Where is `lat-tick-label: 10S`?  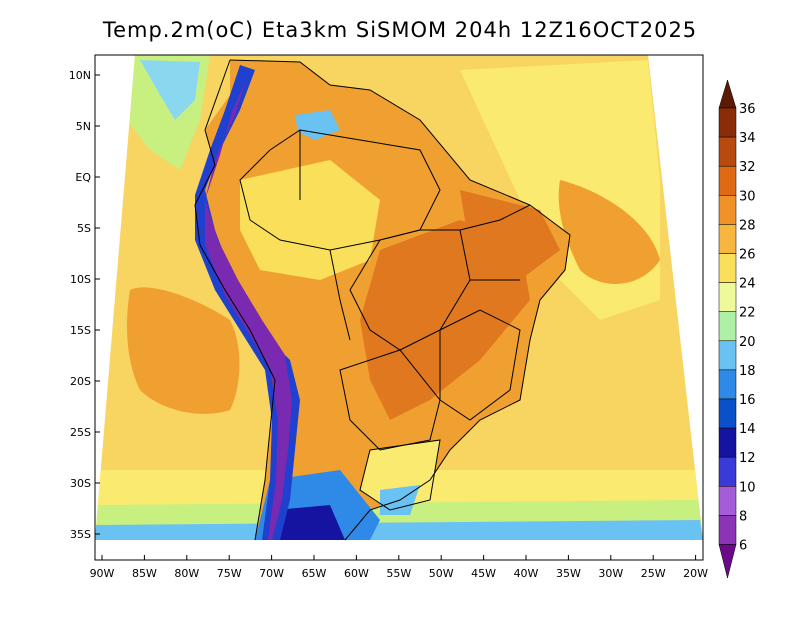 lat-tick-label: 10S is located at coordinates (80, 279).